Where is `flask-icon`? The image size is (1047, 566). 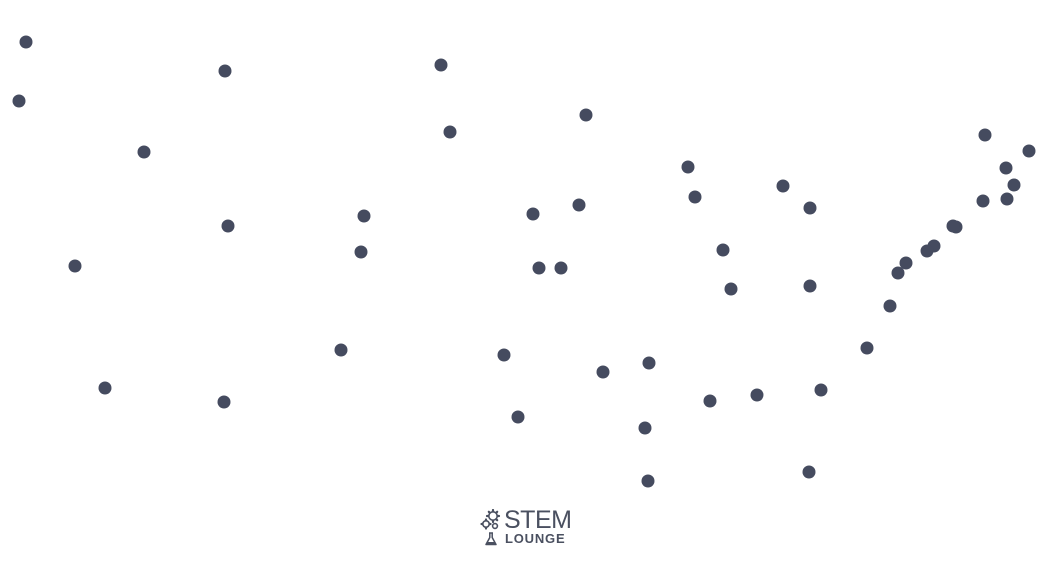 flask-icon is located at coordinates (491, 539).